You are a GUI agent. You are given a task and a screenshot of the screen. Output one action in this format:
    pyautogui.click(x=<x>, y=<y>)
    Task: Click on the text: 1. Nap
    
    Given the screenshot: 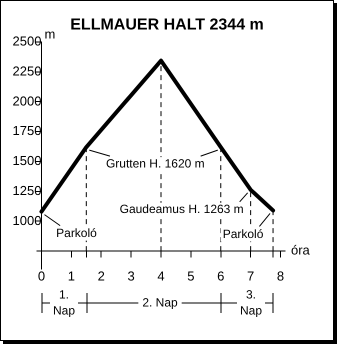 What is the action you would take?
    pyautogui.click(x=64, y=302)
    